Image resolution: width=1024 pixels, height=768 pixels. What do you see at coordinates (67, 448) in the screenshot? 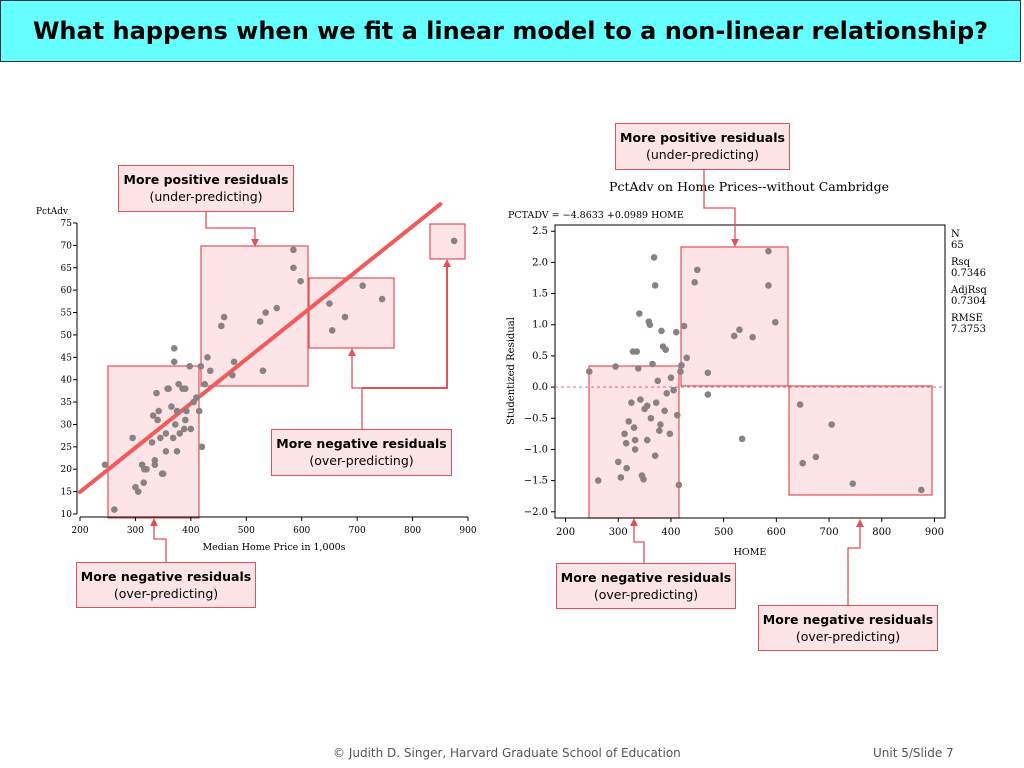
I see `y-tick-label-1: 25` at bounding box center [67, 448].